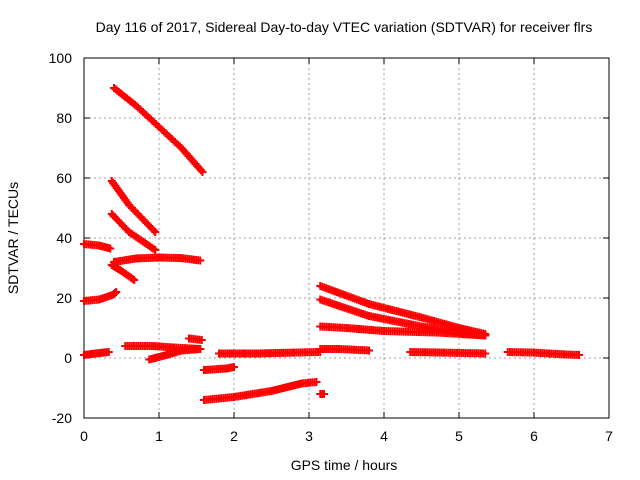 Image resolution: width=640 pixels, height=480 pixels. Describe the element at coordinates (384, 436) in the screenshot. I see `x-tick-label: 4` at that location.